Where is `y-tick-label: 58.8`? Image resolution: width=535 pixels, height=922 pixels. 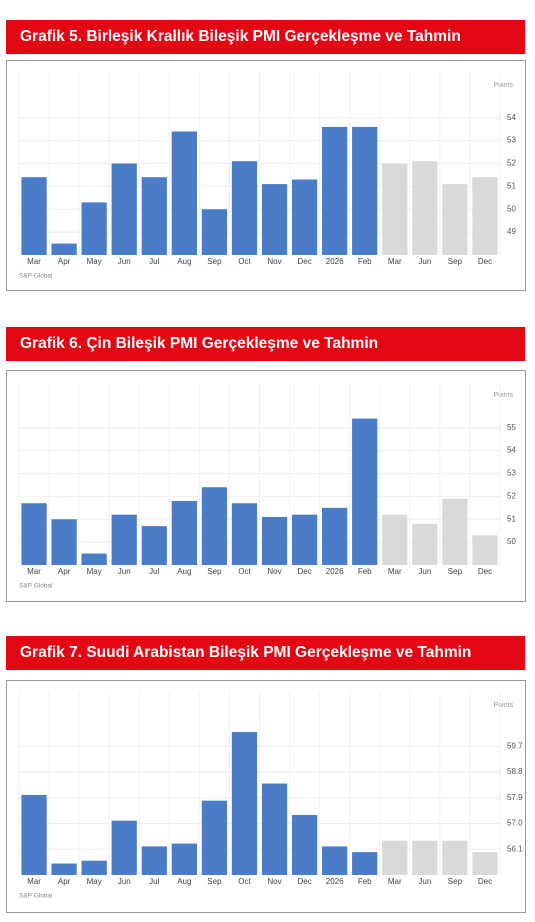
y-tick-label: 58.8 is located at coordinates (515, 771).